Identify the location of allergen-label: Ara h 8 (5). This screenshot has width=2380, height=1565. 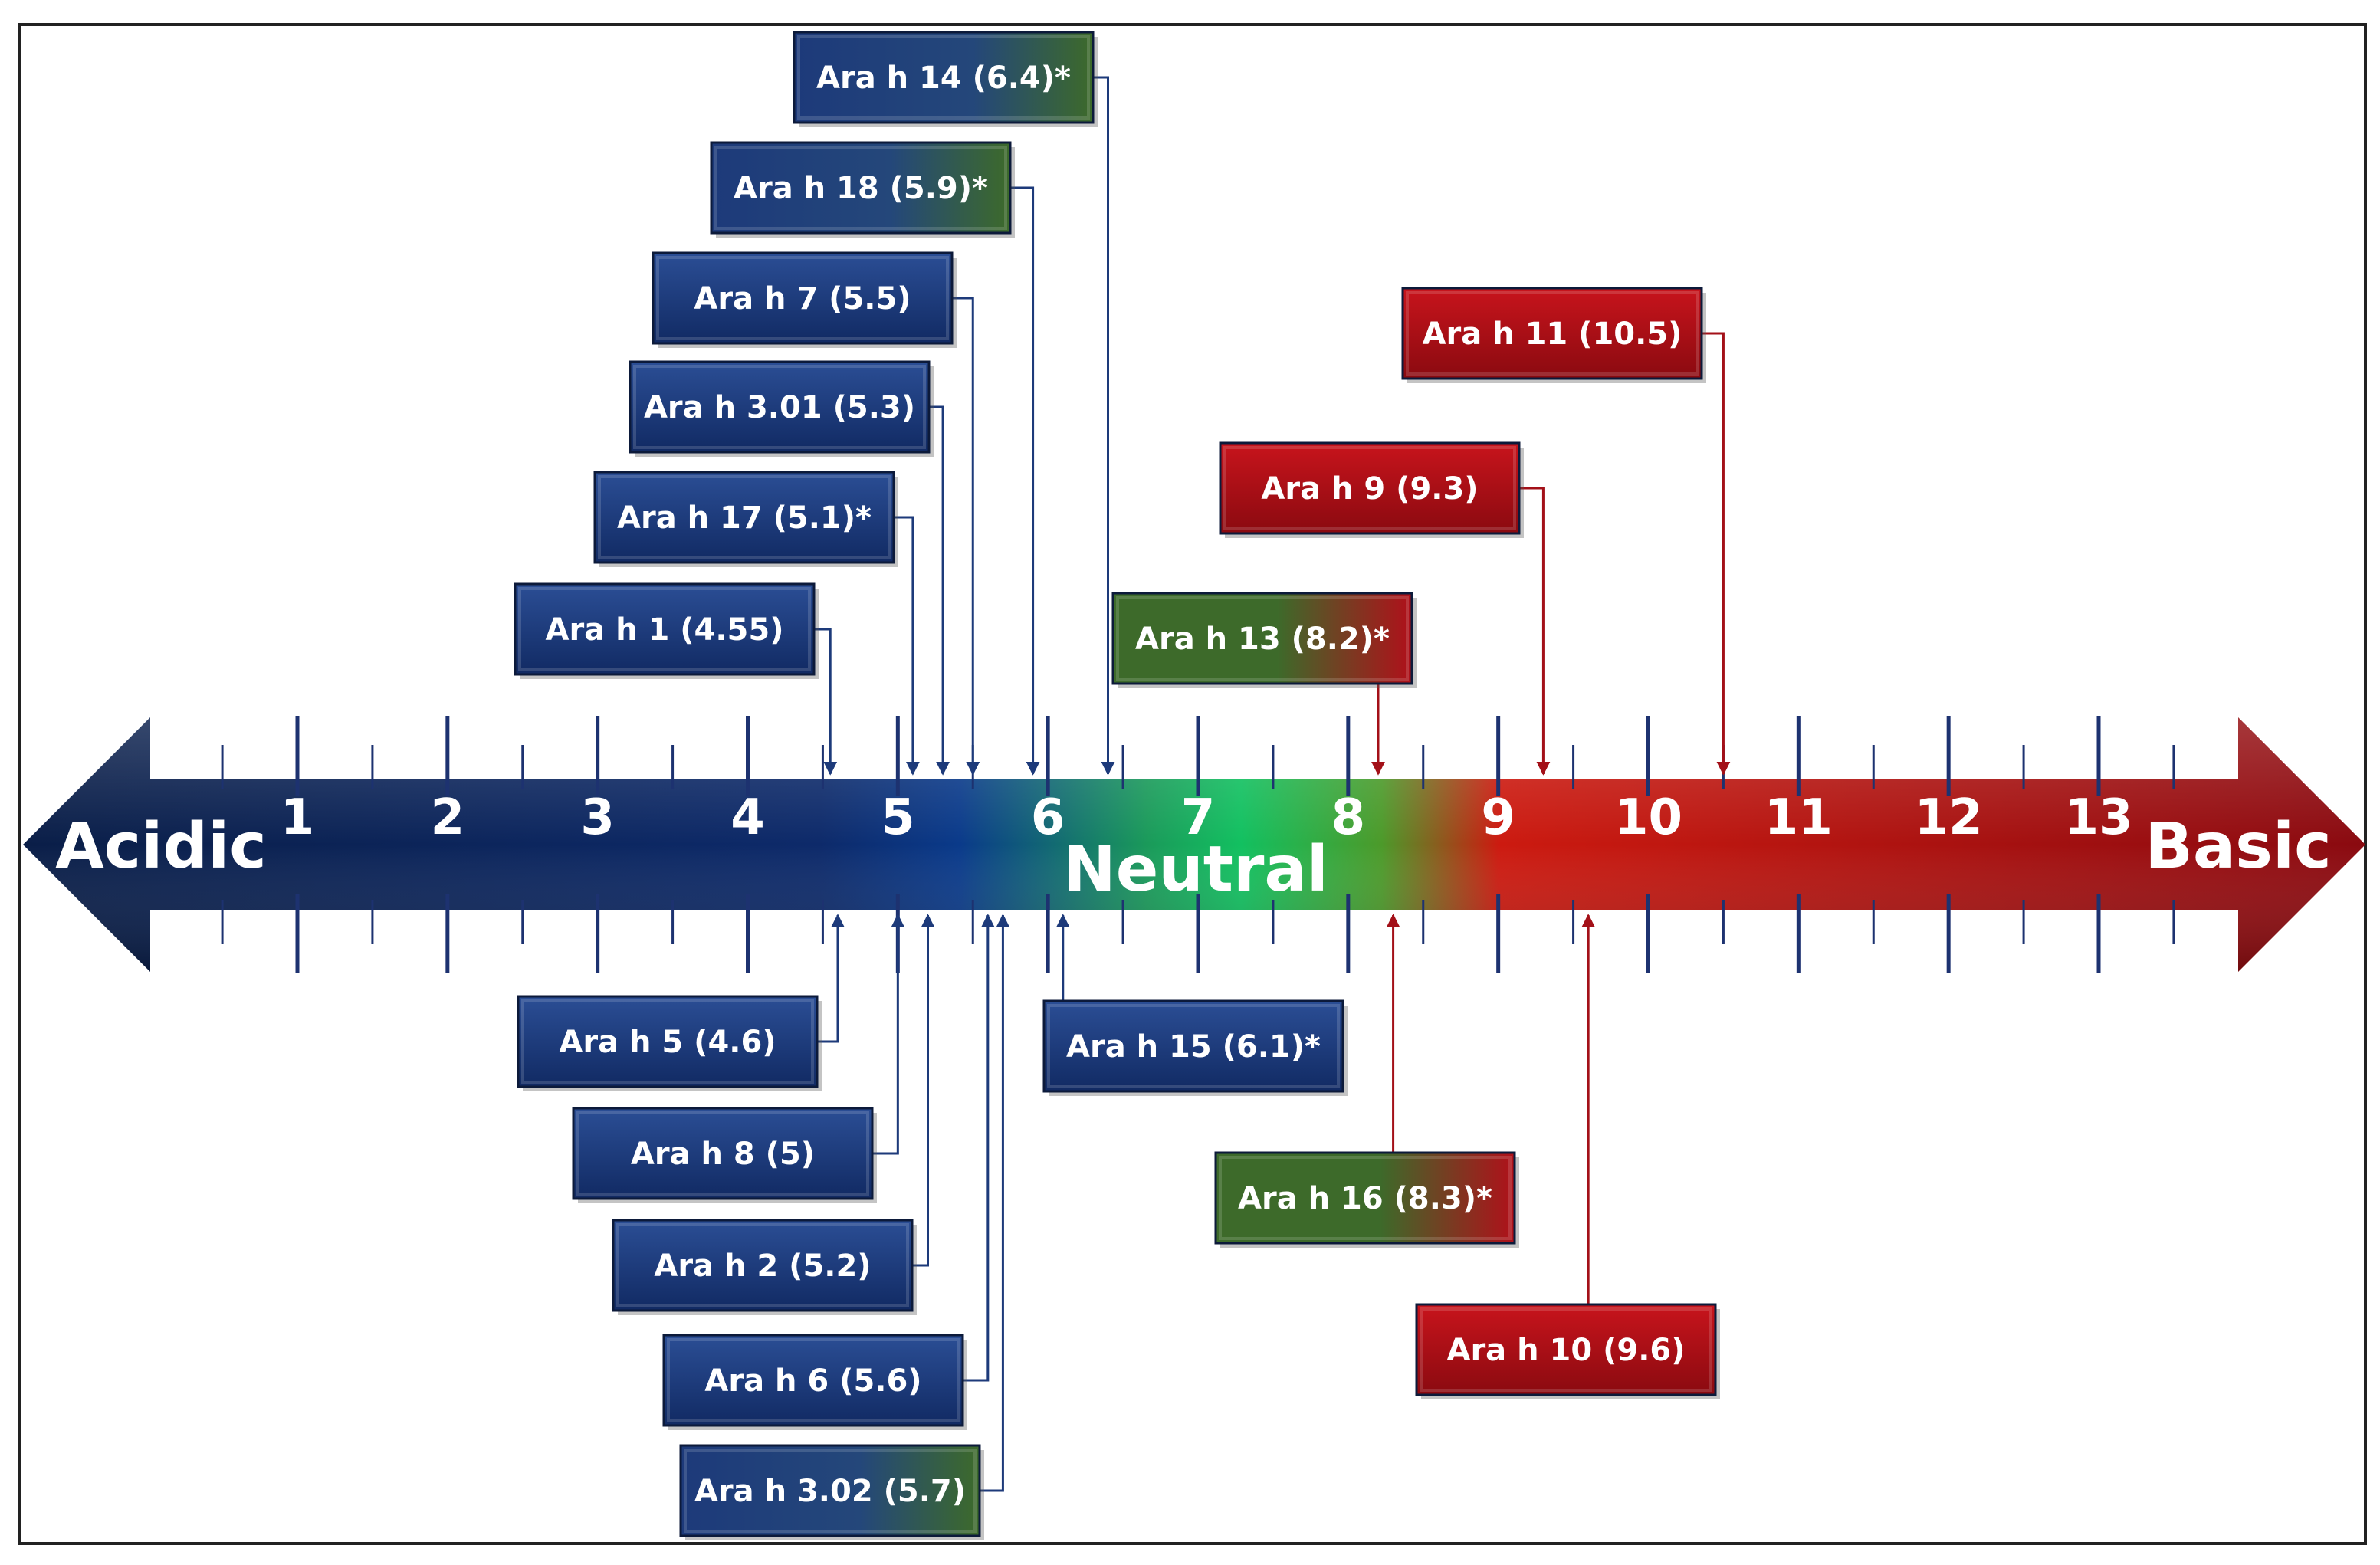
(723, 1154).